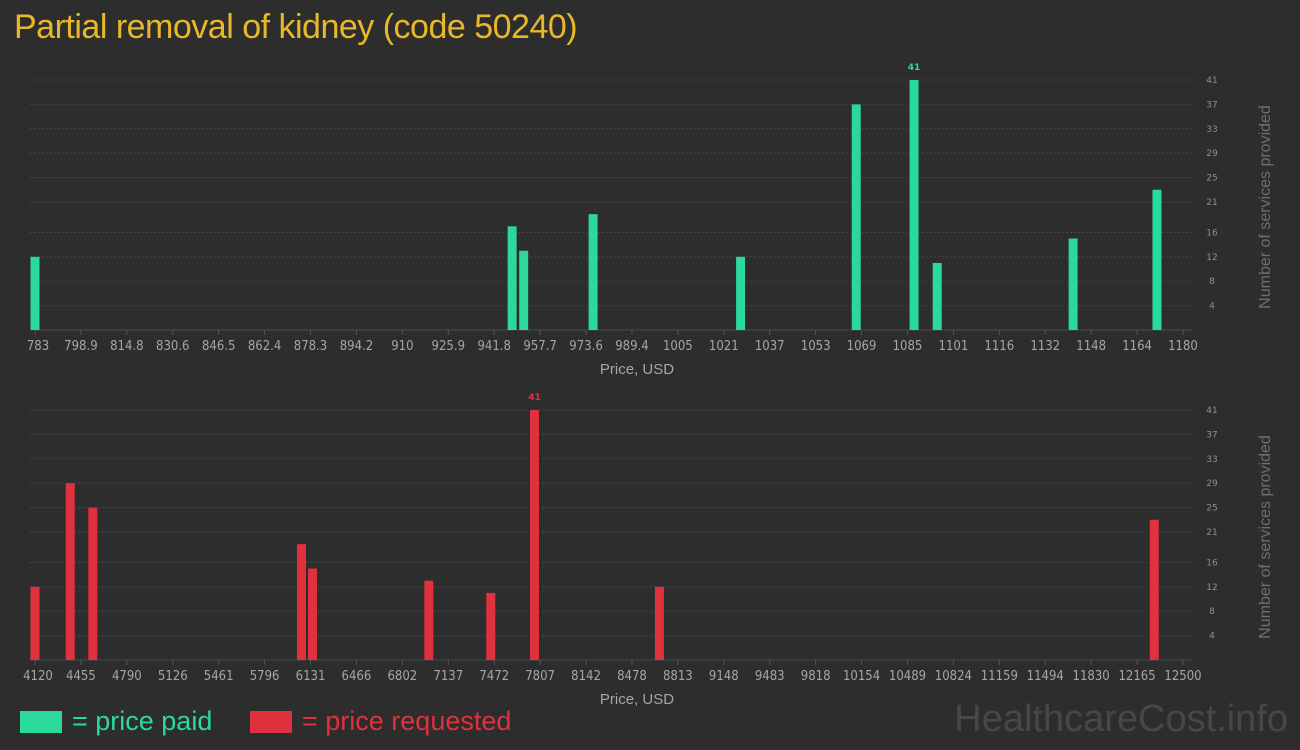 This screenshot has width=1300, height=750. Describe the element at coordinates (80, 346) in the screenshot. I see `x-tick-label: 798.9` at that location.